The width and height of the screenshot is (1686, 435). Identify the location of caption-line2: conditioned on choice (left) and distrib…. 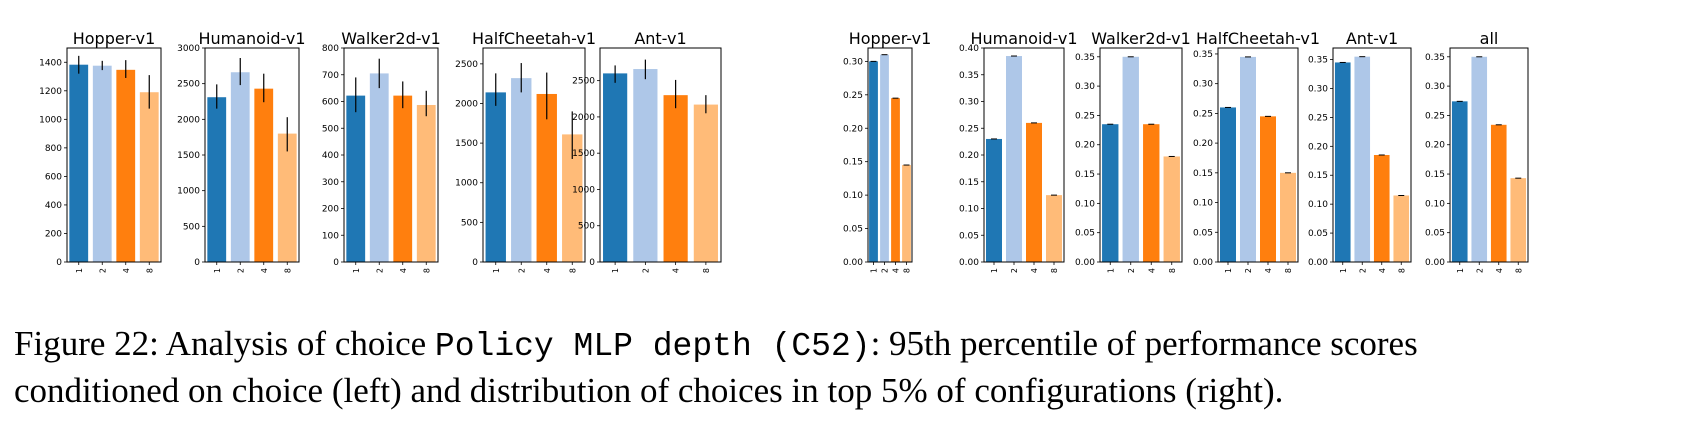
(649, 390).